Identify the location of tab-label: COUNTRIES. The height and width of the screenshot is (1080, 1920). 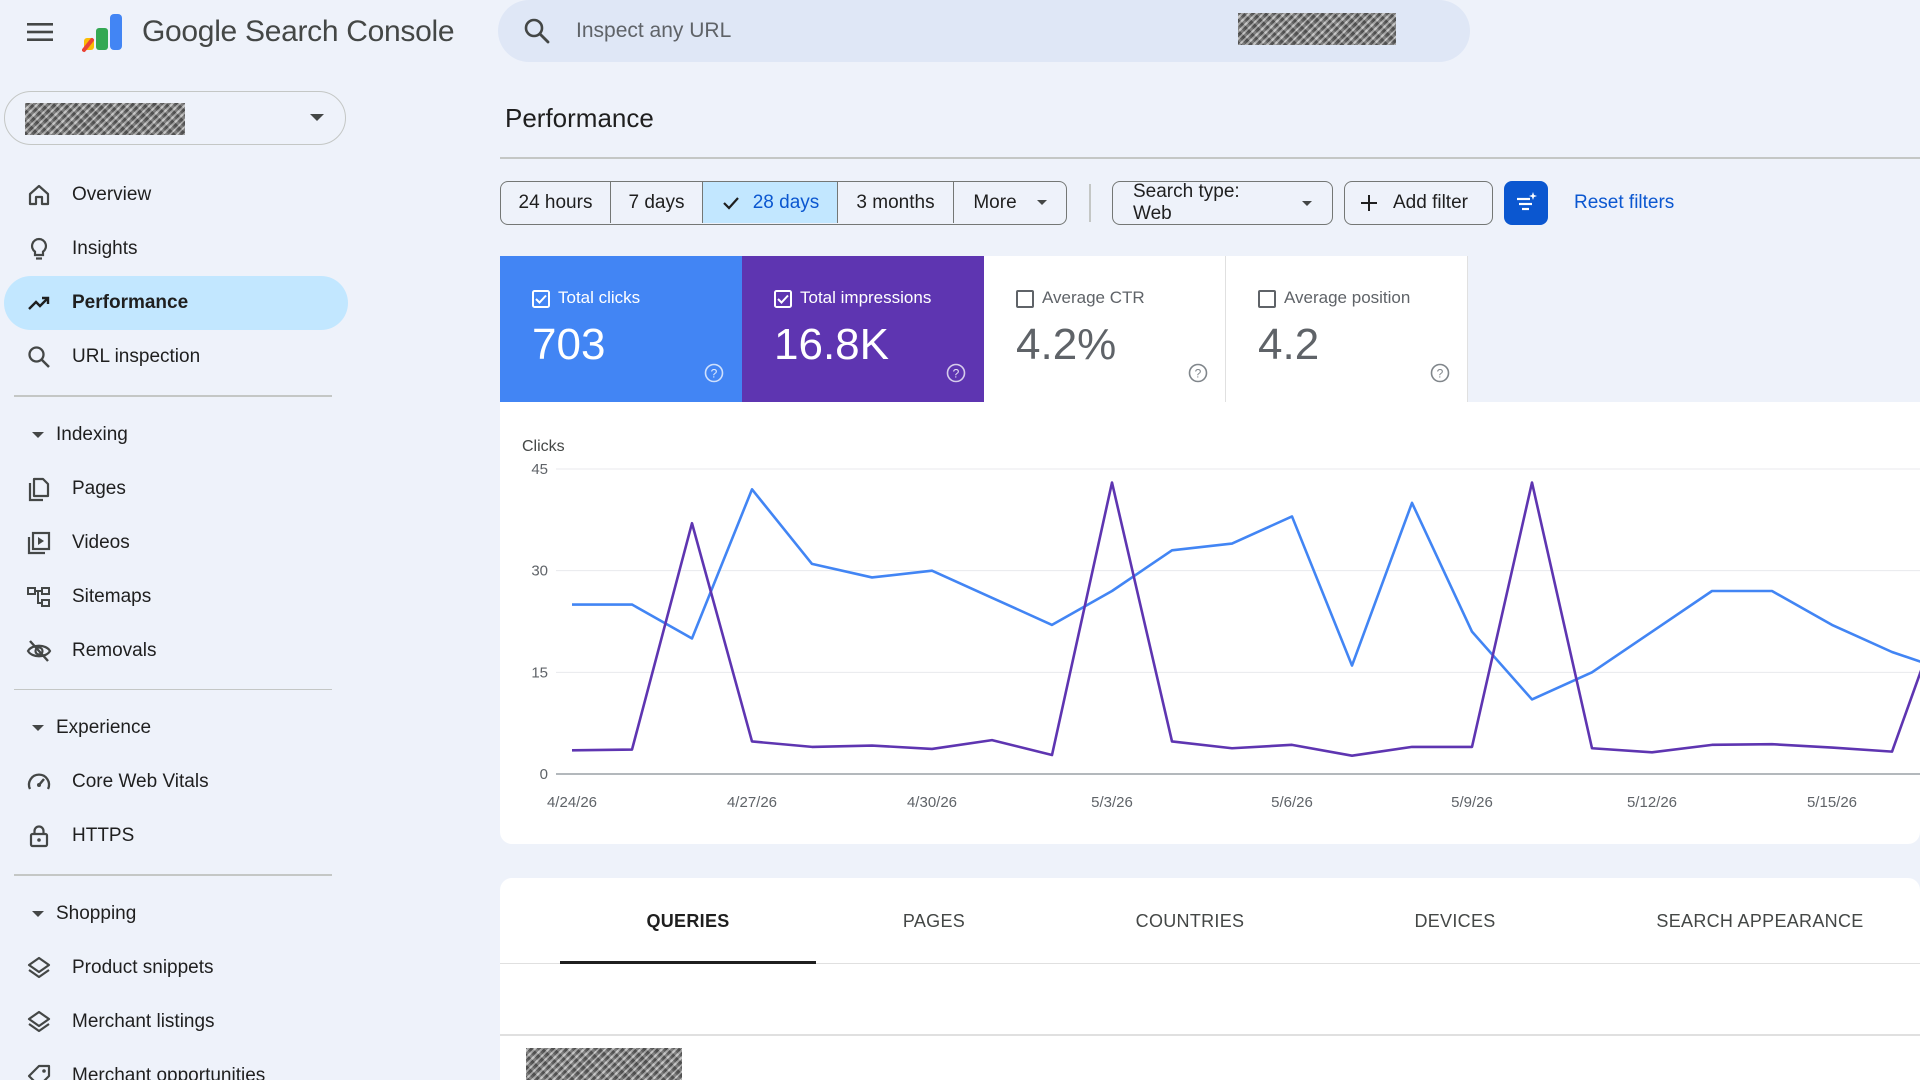
(1190, 920).